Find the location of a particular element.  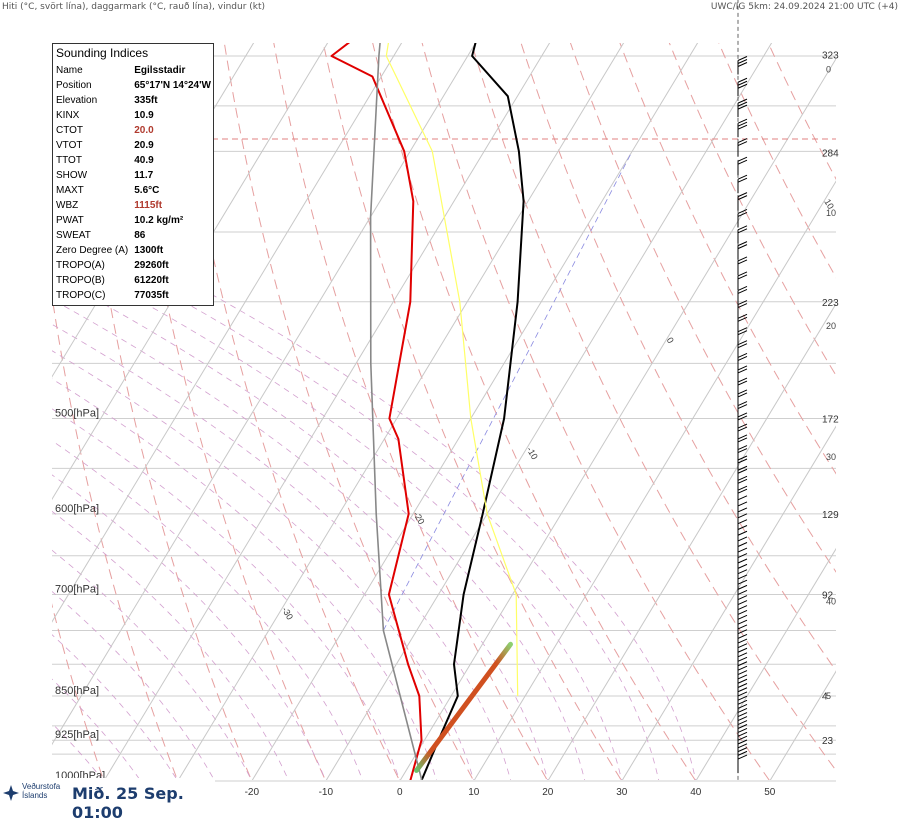

temperature-tick-label: 10 is located at coordinates (474, 792).